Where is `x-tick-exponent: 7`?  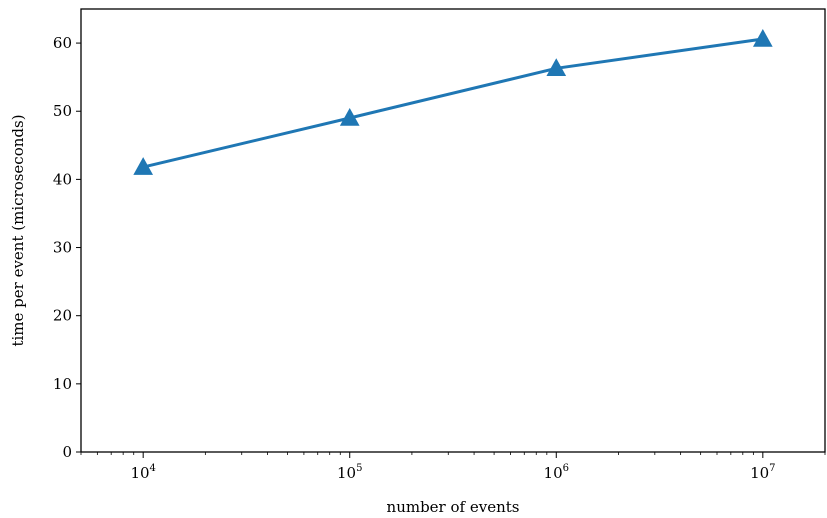
x-tick-exponent: 7 is located at coordinates (772, 468).